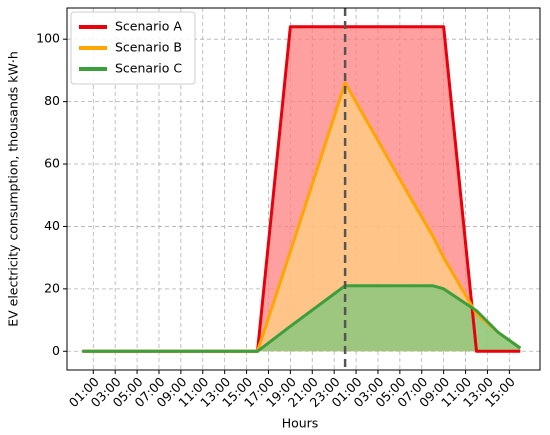 Image resolution: width=550 pixels, height=435 pixels. I want to click on legend-box, so click(133, 48).